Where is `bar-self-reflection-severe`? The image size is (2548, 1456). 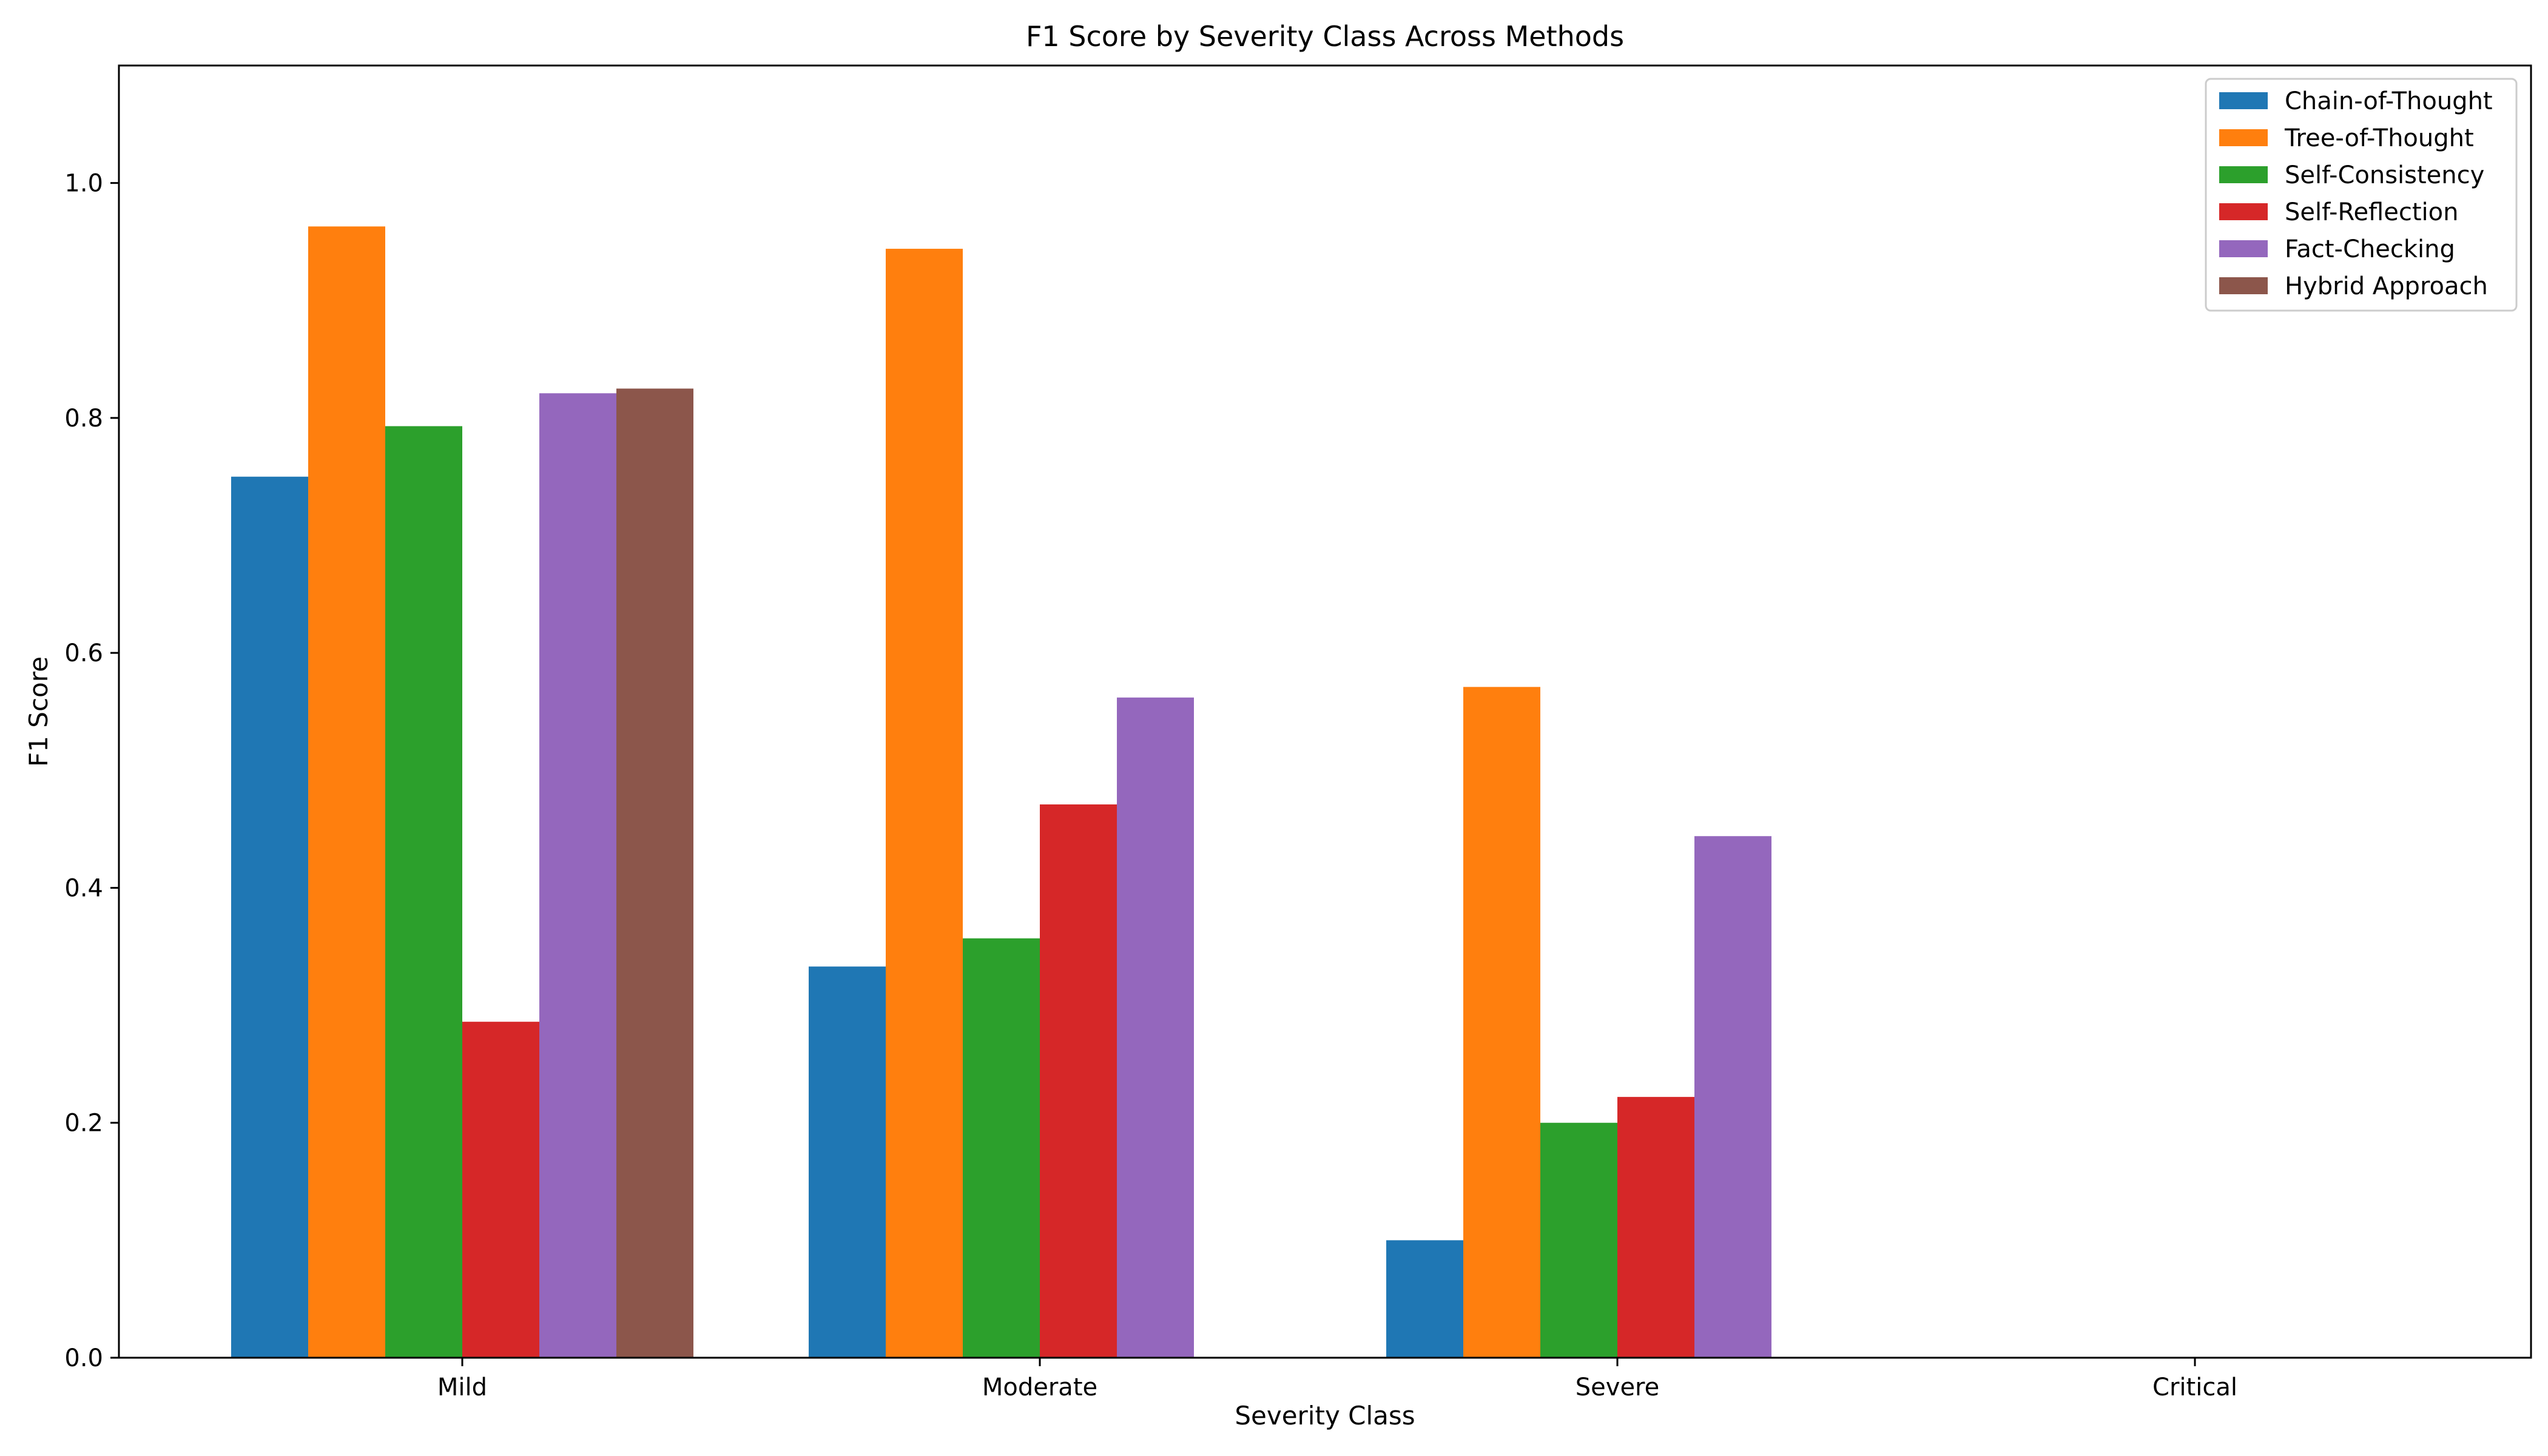
bar-self-reflection-severe is located at coordinates (1655, 1227).